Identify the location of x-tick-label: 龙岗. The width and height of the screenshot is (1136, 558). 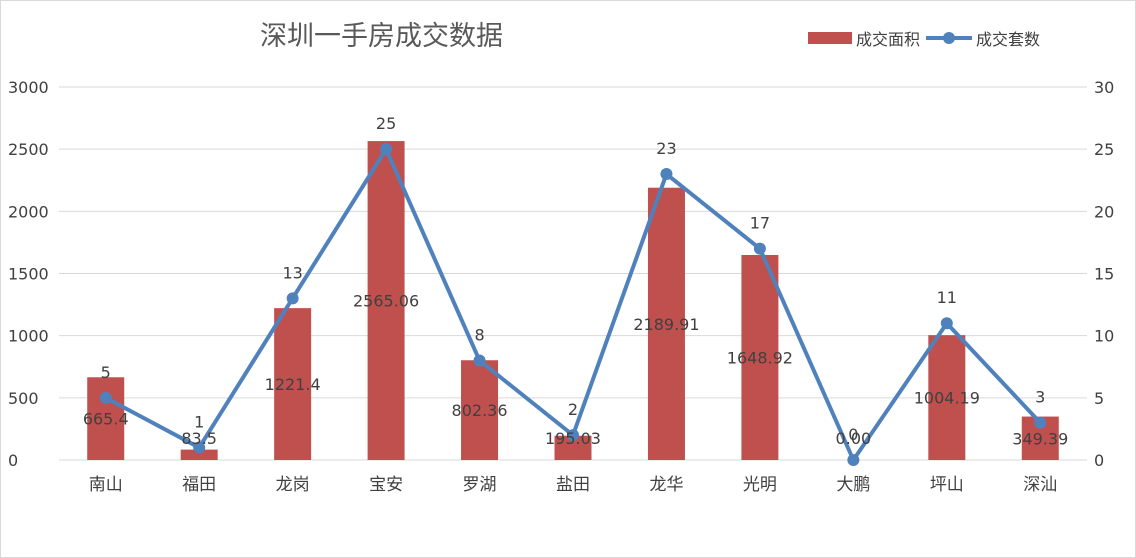
(293, 485).